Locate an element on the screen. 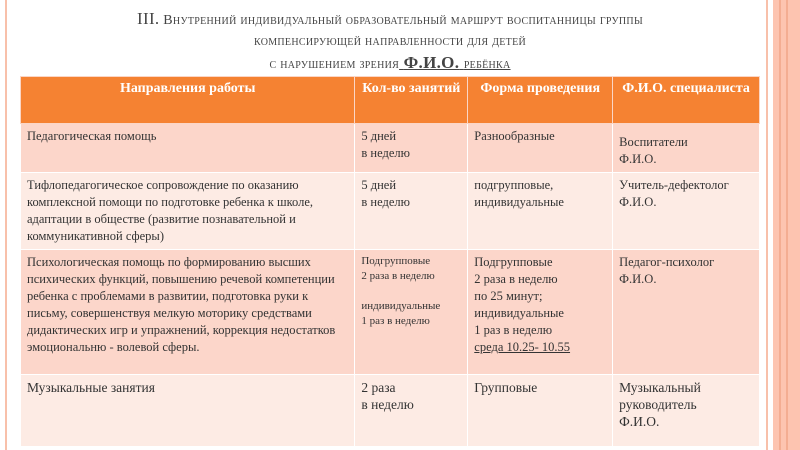 This screenshot has height=450, width=800. cell-form: Разнообразные is located at coordinates (540, 148).